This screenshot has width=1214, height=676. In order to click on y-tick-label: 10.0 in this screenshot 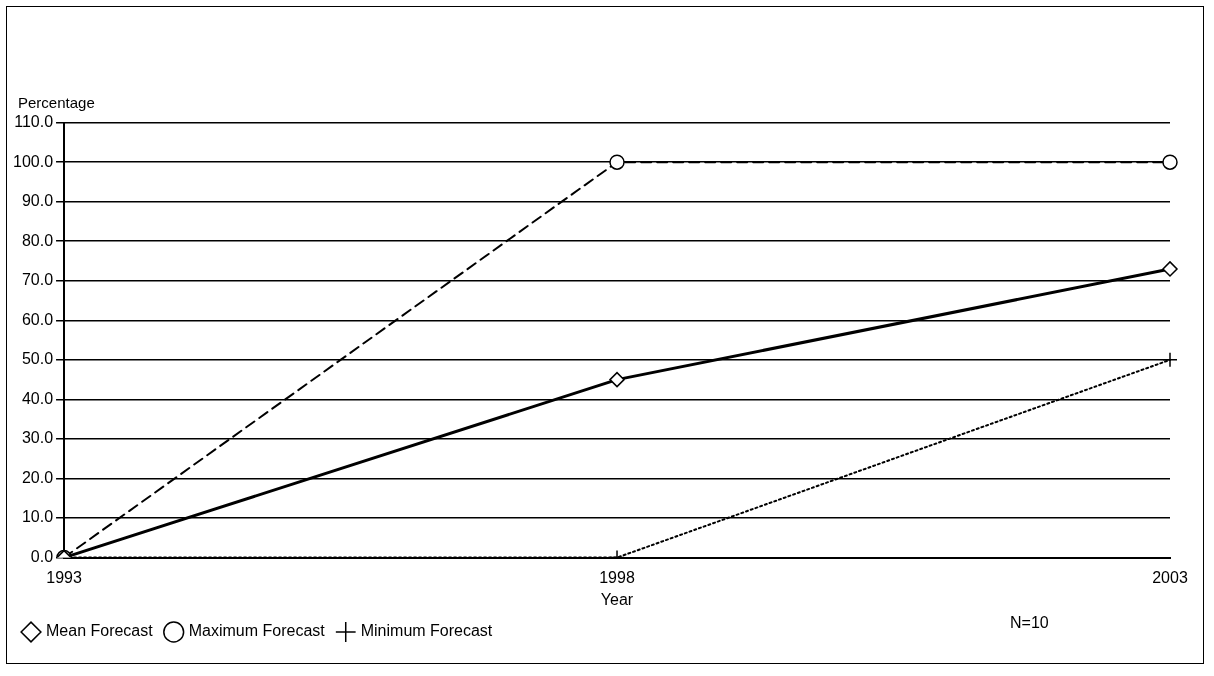, I will do `click(37, 517)`.